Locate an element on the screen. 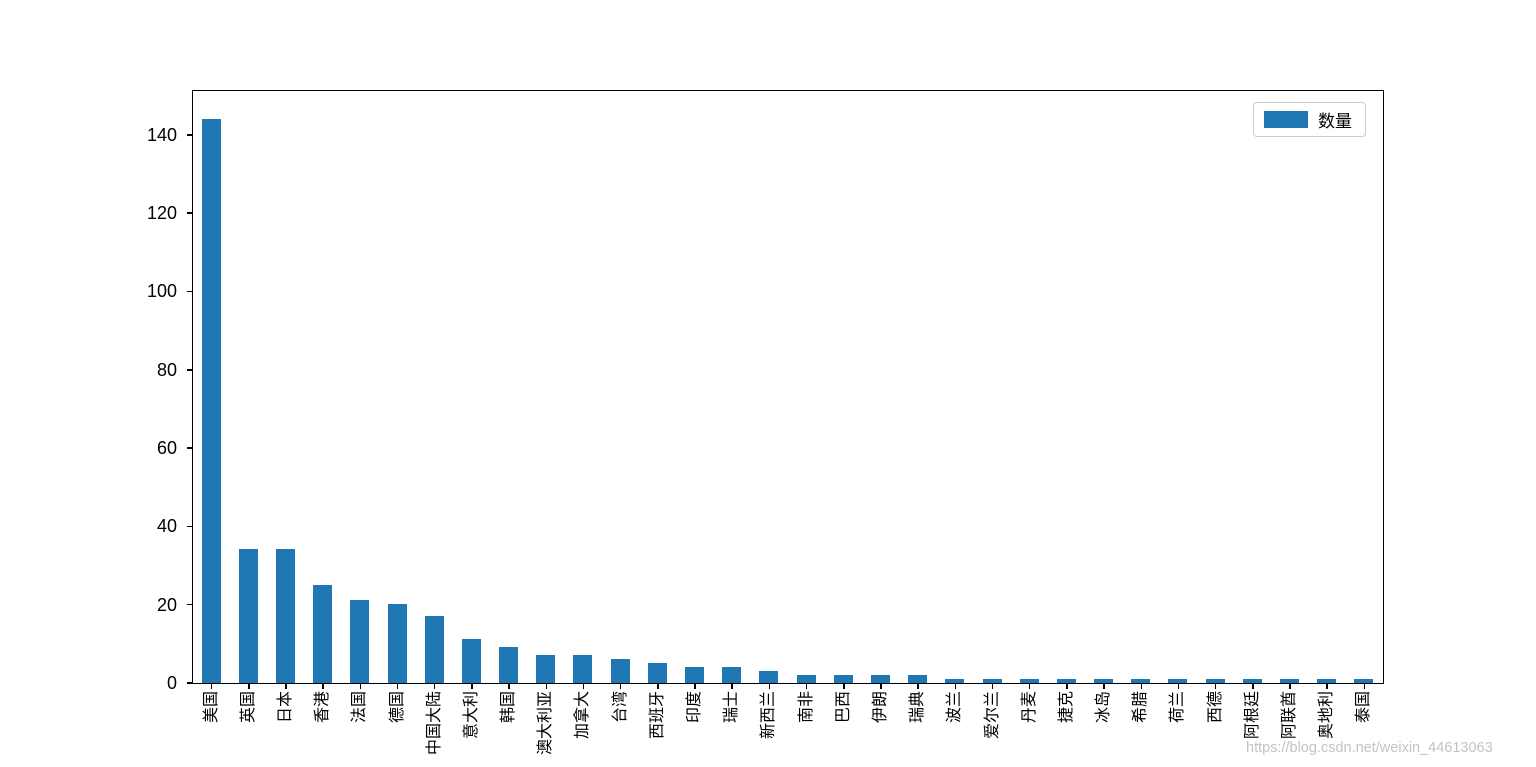 The height and width of the screenshot is (767, 1536). x-tick-label: 荷兰 is located at coordinates (1178, 707).